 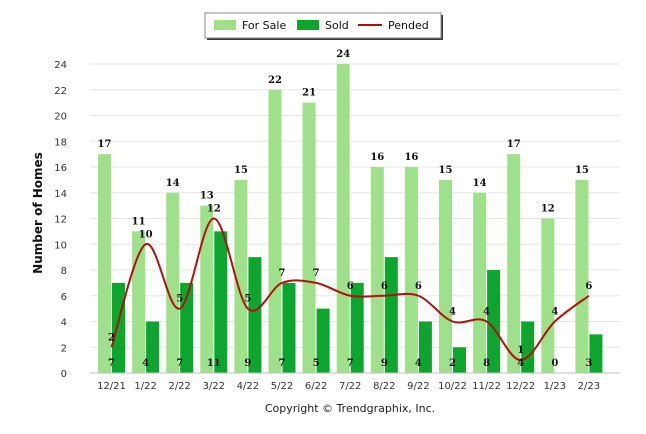 I want to click on y-tick-0: 0, so click(x=64, y=374).